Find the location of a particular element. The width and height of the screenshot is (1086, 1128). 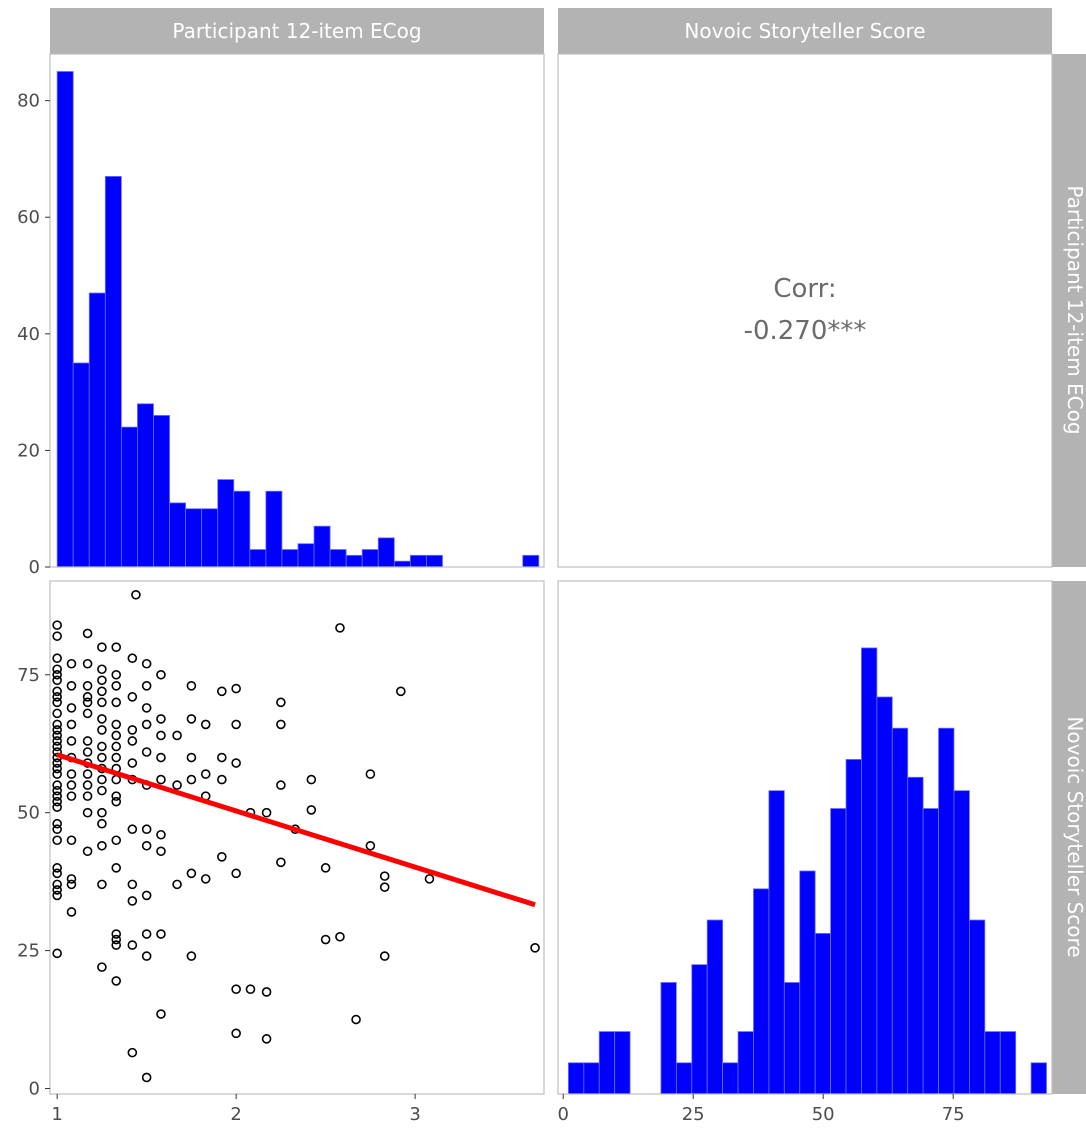

ecog-hist-y-tick-label: 40 is located at coordinates (28, 334).